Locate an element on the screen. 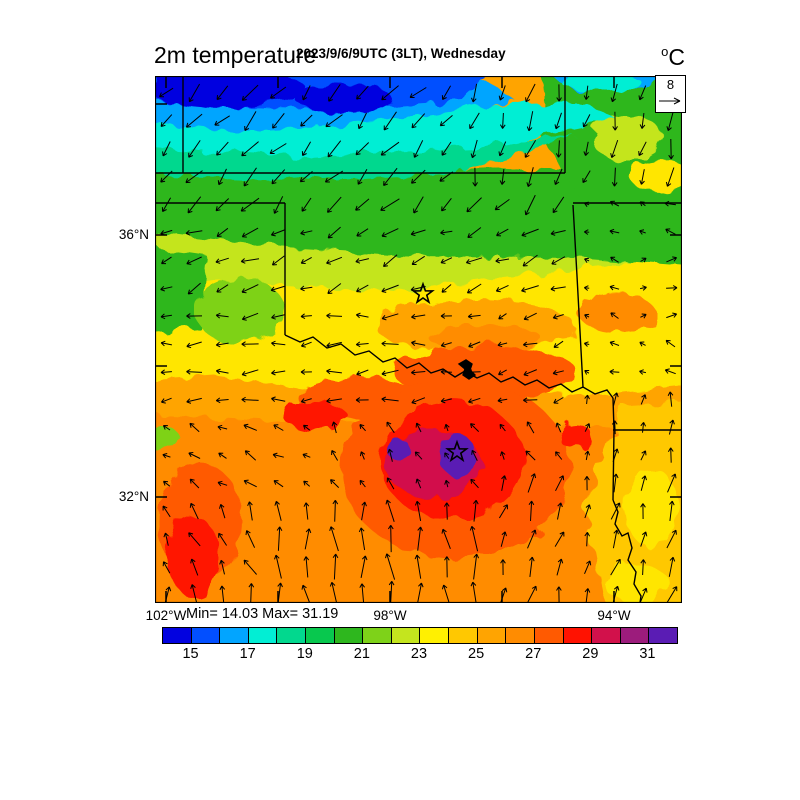 The image size is (800, 800). wind-reference-box: 8 is located at coordinates (670, 94).